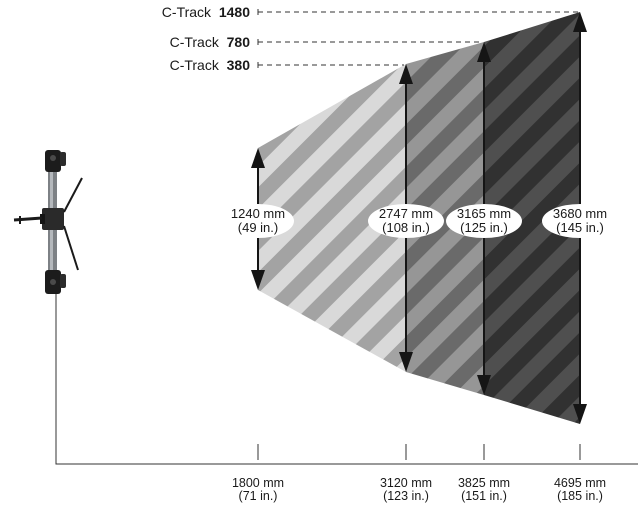  Describe the element at coordinates (195, 42) in the screenshot. I see `label-c-track-780-prefix: C-Track` at that location.